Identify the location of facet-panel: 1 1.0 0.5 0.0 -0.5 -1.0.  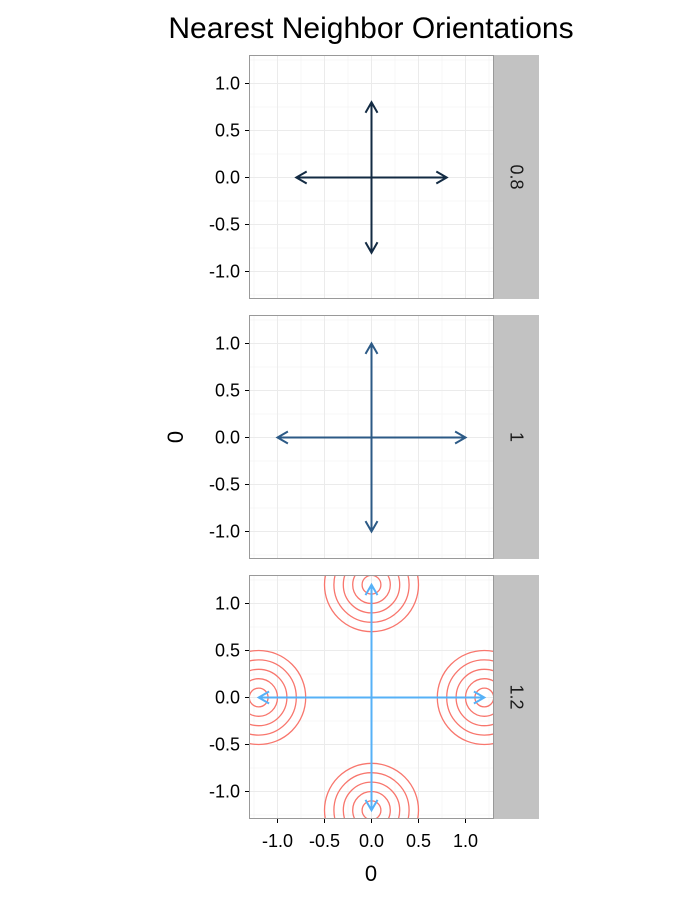
(374, 437).